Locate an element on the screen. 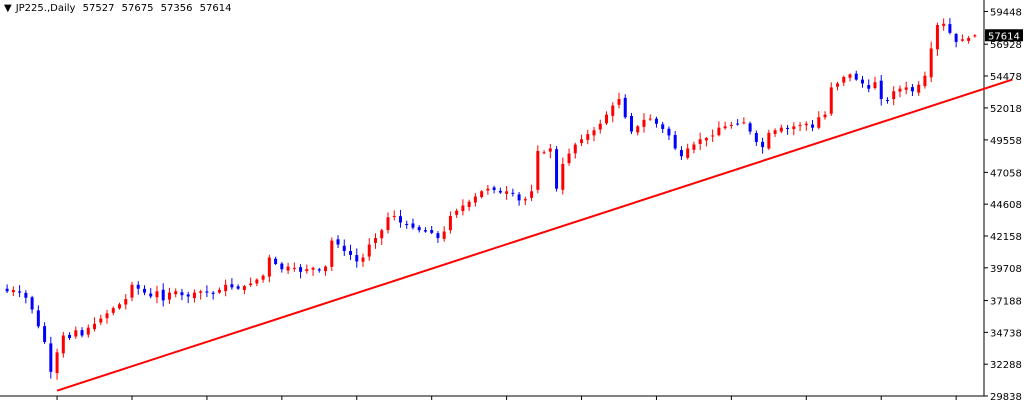 The width and height of the screenshot is (1024, 402). price-tick-label: 44608 is located at coordinates (1006, 205).